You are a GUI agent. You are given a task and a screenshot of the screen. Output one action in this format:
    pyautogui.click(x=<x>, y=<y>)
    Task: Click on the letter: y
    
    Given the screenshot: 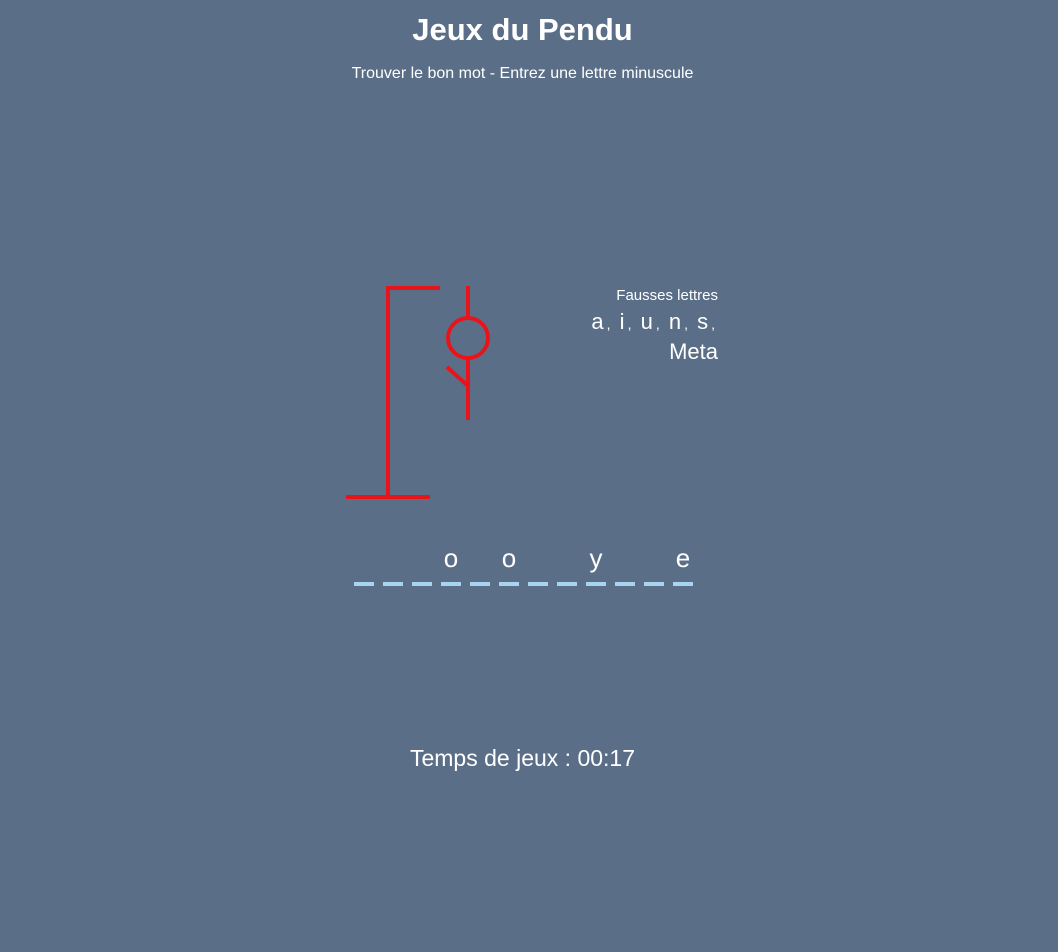 What is the action you would take?
    pyautogui.click(x=596, y=558)
    